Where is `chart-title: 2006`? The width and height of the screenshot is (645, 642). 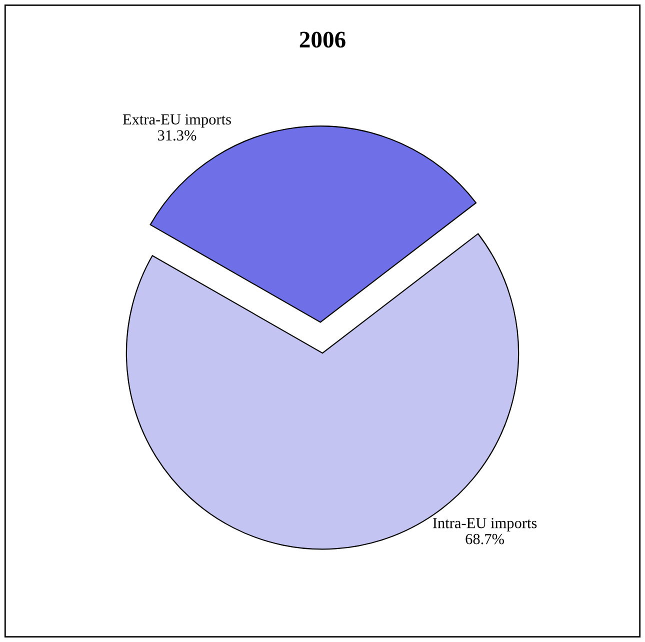
chart-title: 2006 is located at coordinates (323, 40).